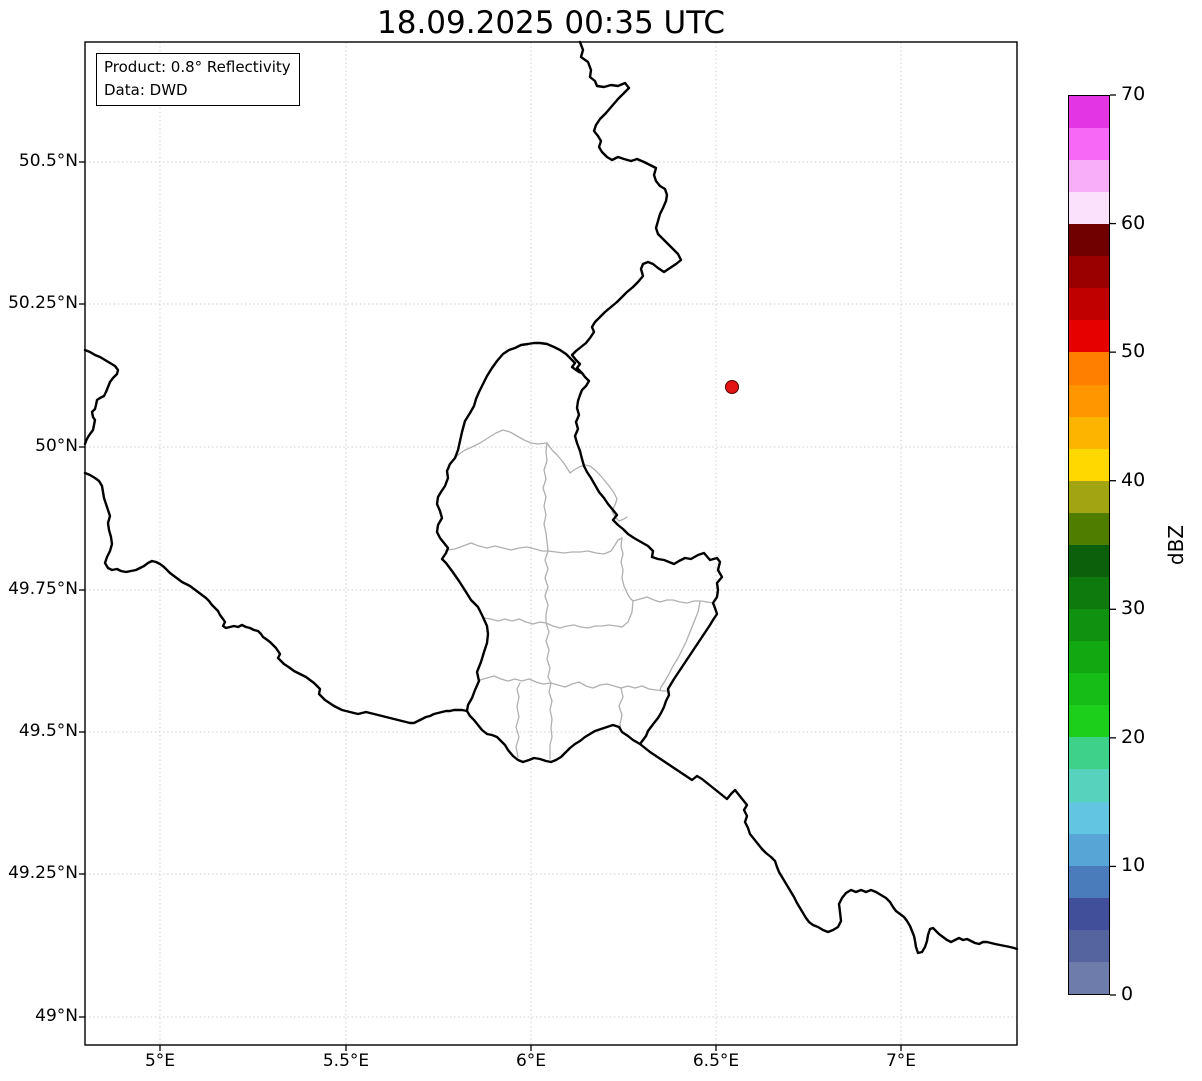  Describe the element at coordinates (43, 303) in the screenshot. I see `y-tick-label: 50.25°N` at that location.